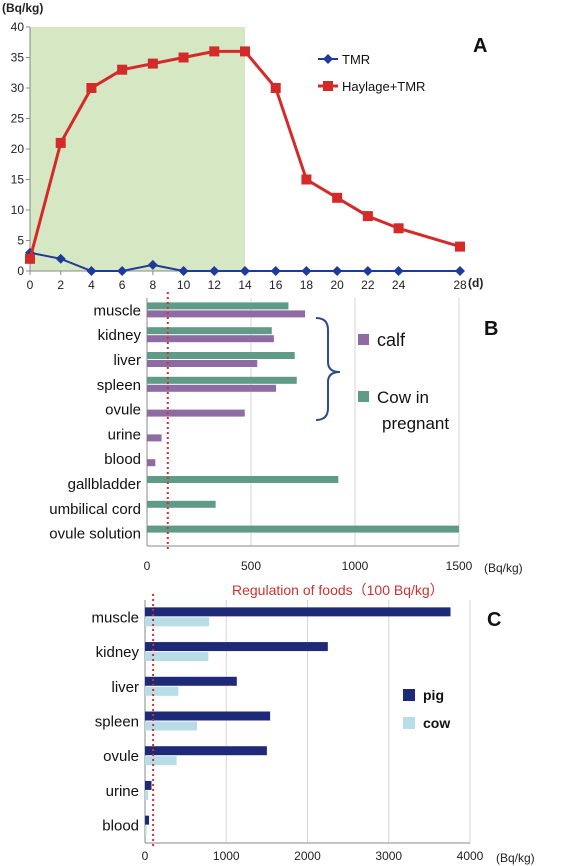  Describe the element at coordinates (409, 723) in the screenshot. I see `legend-cow-swatch` at that location.